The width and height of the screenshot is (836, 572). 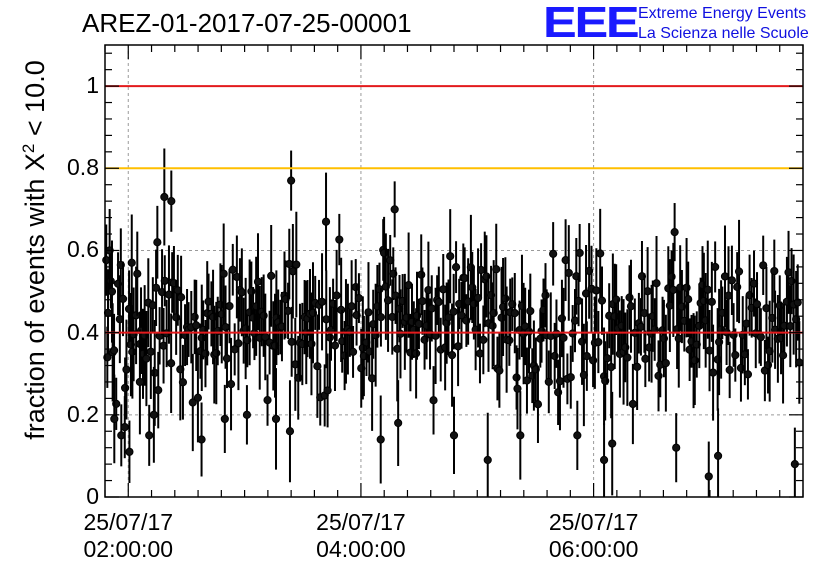 What do you see at coordinates (83, 413) in the screenshot?
I see `y-tick-label: 0.2` at bounding box center [83, 413].